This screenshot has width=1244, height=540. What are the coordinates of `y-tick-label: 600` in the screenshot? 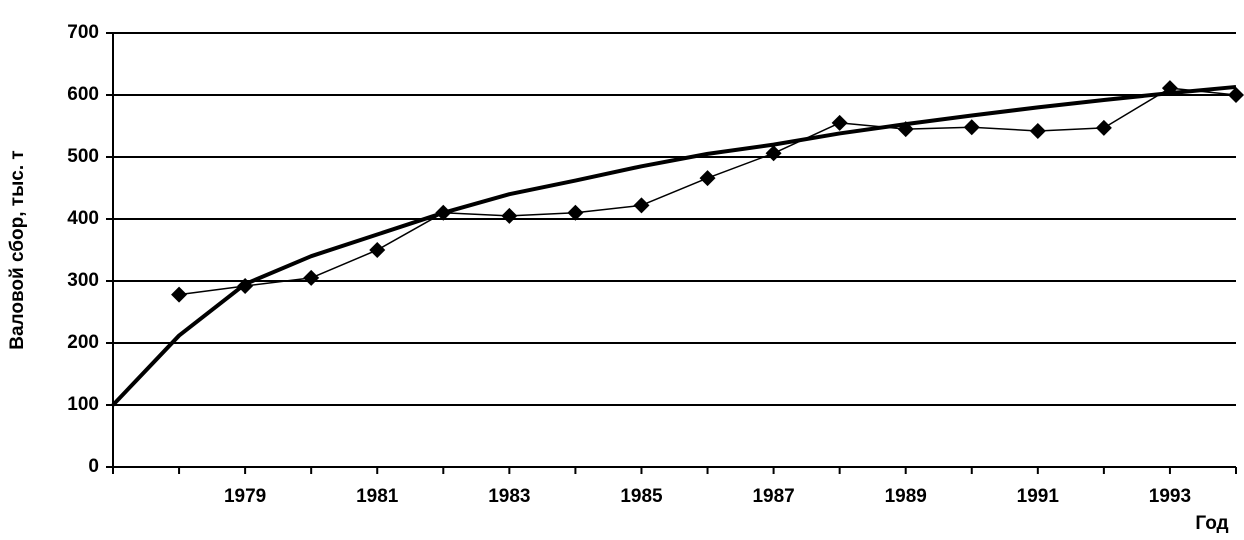 It's located at (83, 94).